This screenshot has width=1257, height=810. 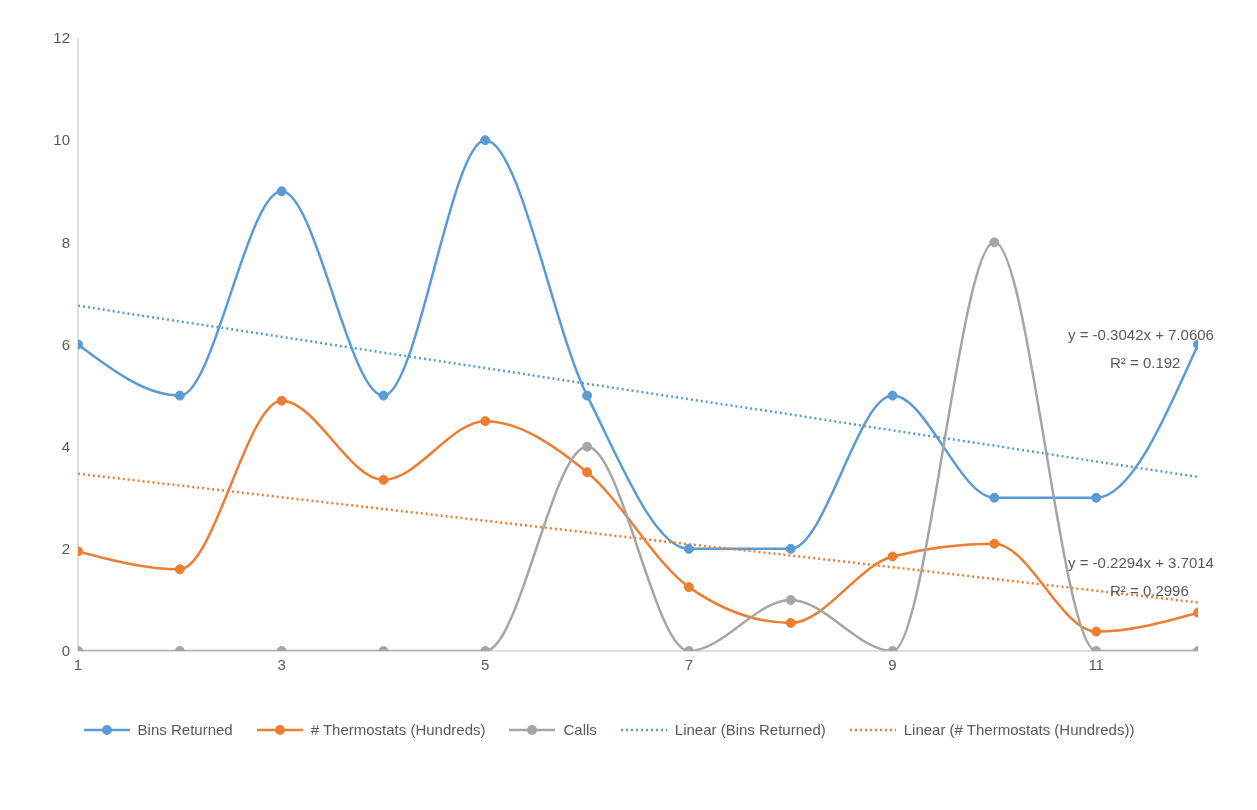 I want to click on legend-label: Linear (# Thermostats (Hundreds)), so click(x=1019, y=729).